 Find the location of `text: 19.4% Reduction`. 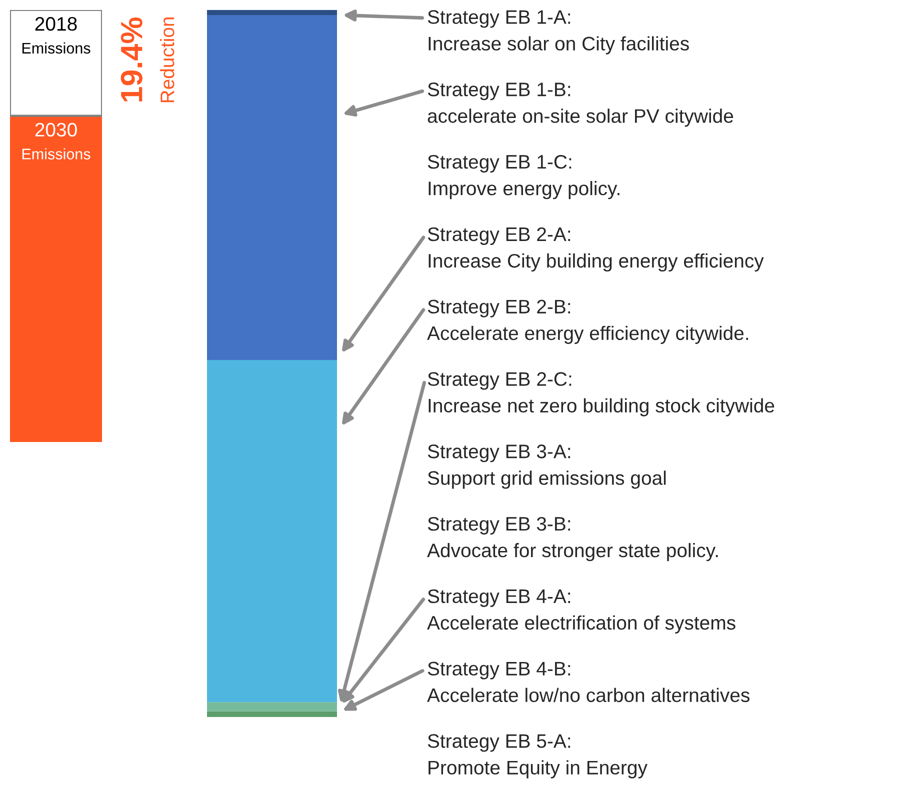

text: 19.4% Reduction is located at coordinates (147, 59).